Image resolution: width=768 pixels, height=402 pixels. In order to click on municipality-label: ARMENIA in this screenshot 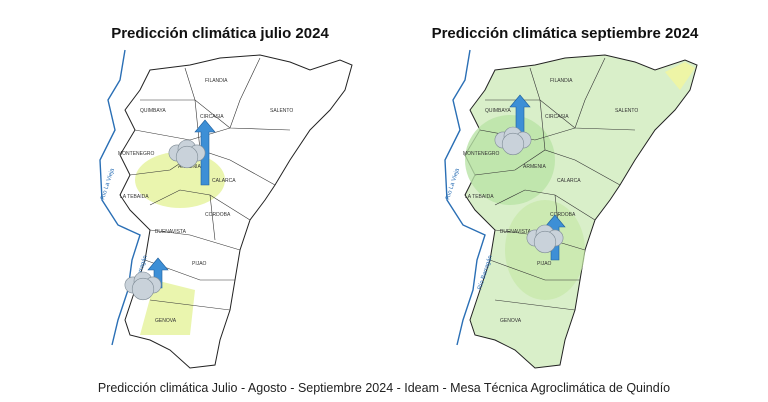, I will do `click(534, 167)`.